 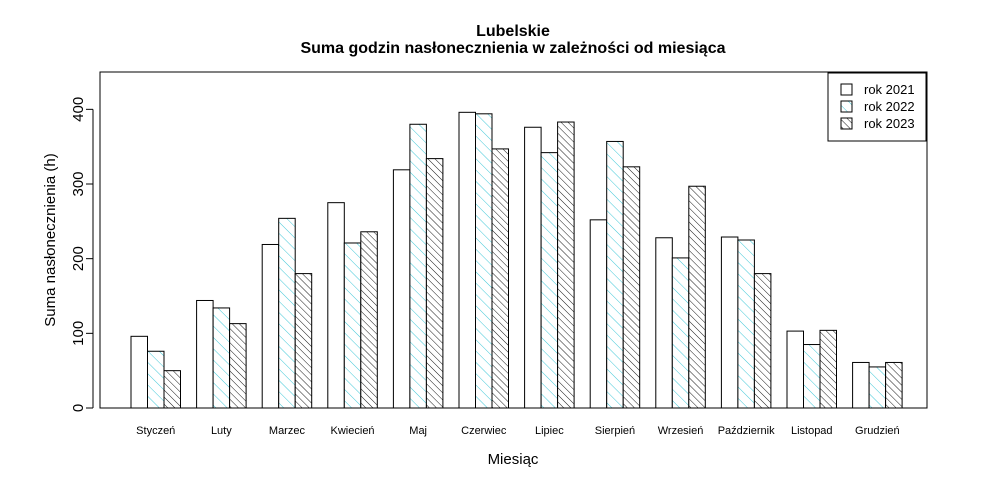 What do you see at coordinates (615, 274) in the screenshot?
I see `bar-sierpień-rok-2022` at bounding box center [615, 274].